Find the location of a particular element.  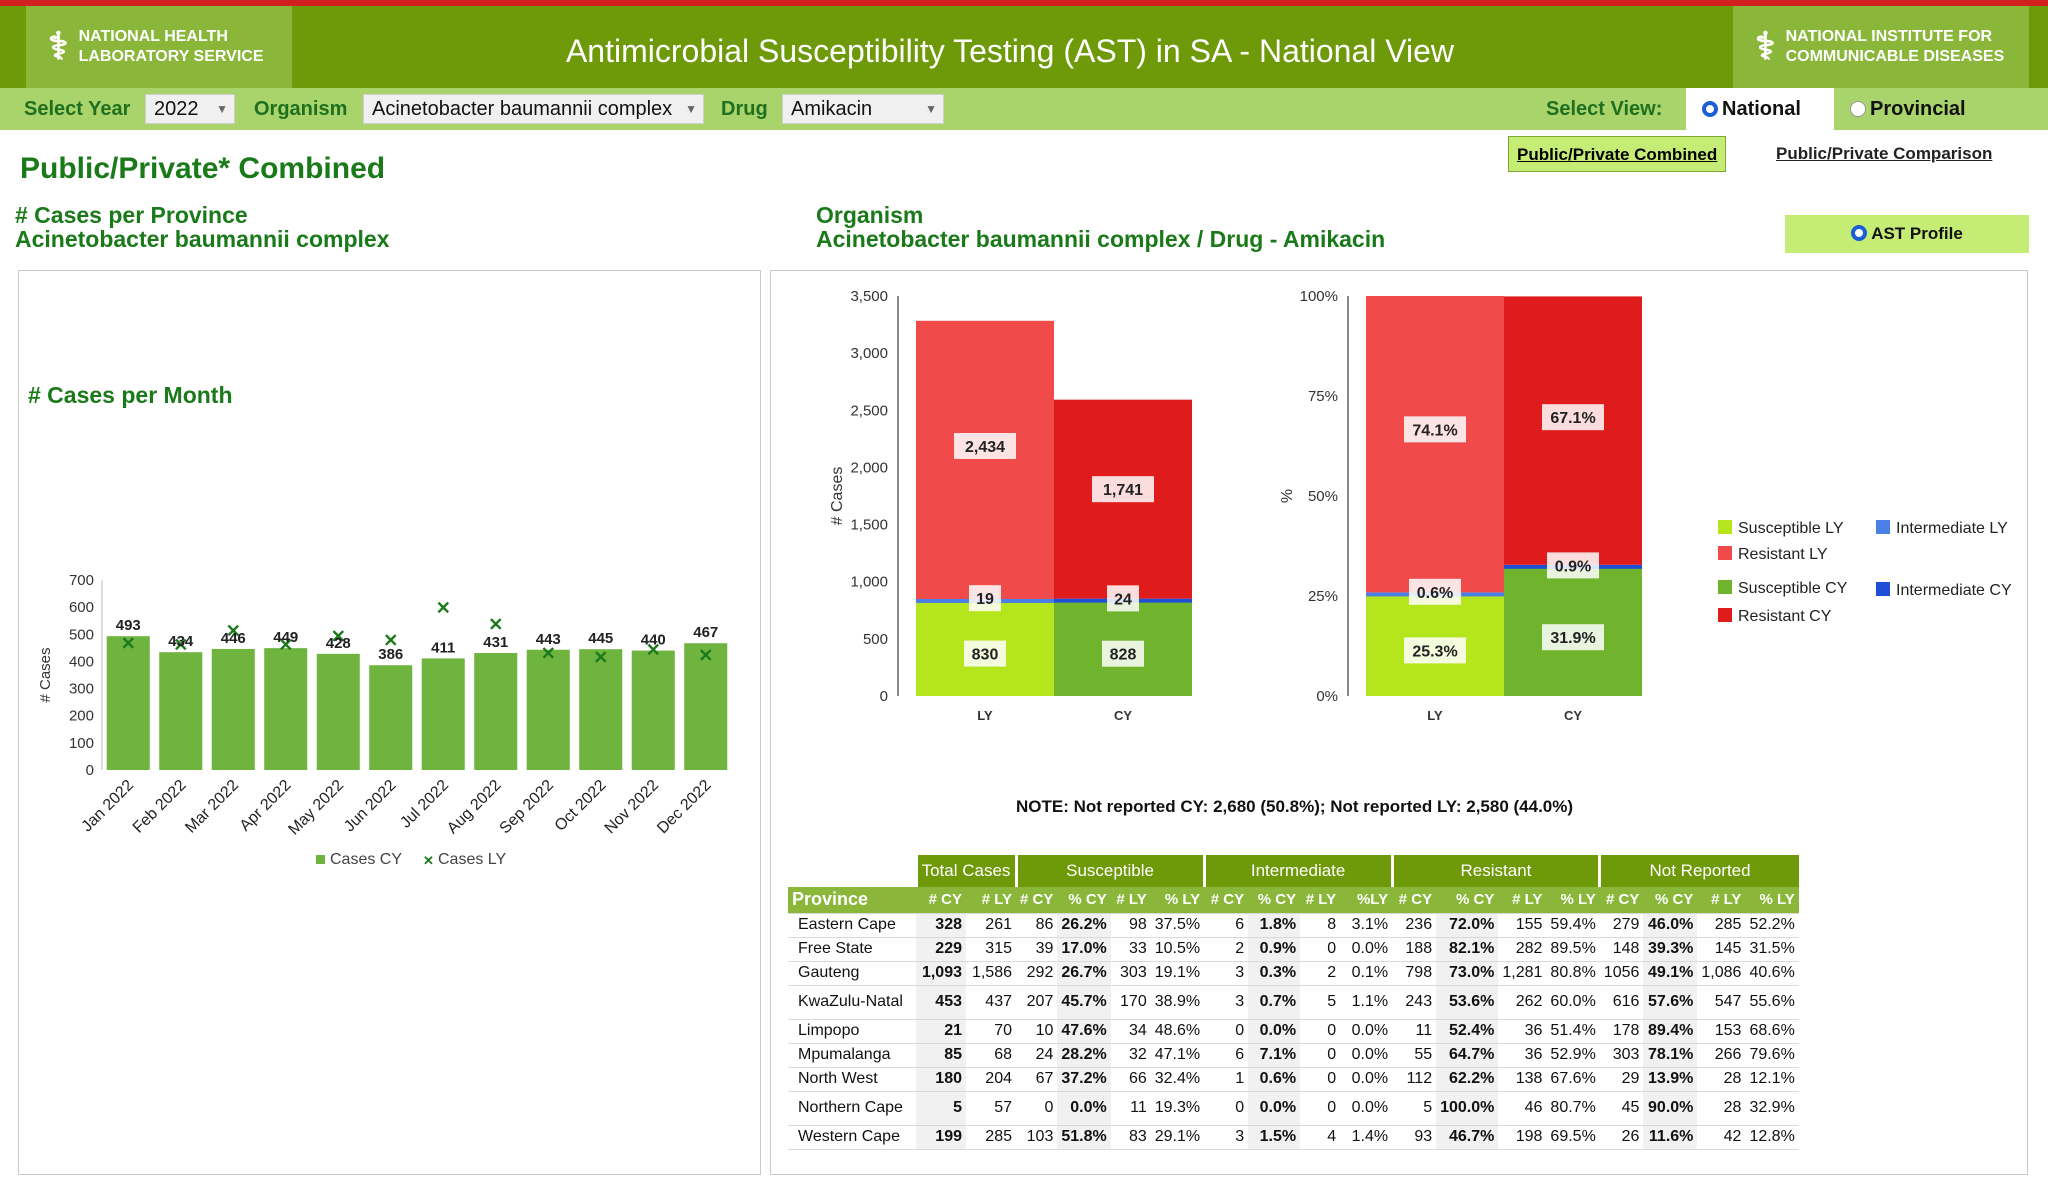

data-label: 828 is located at coordinates (1123, 655).